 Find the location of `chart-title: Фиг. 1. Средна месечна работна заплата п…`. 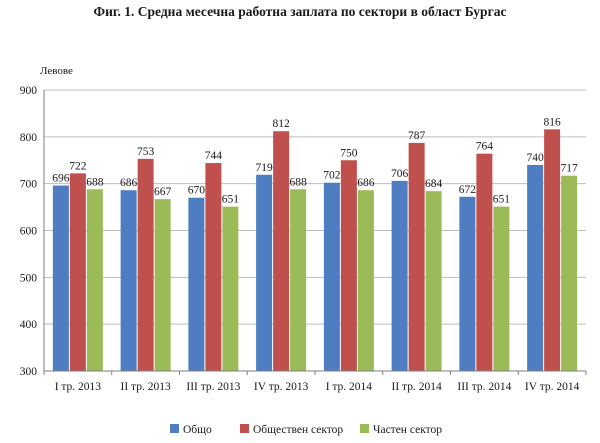

chart-title: Фиг. 1. Средна месечна работна заплата п… is located at coordinates (300, 11).